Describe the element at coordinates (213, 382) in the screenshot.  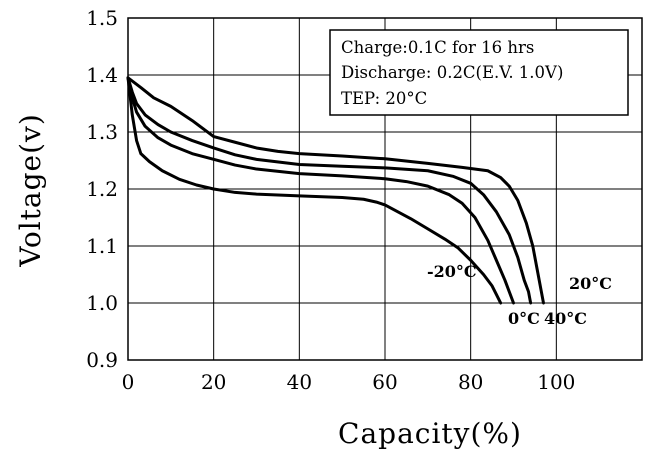
I see `x-tick-label: 20` at that location.